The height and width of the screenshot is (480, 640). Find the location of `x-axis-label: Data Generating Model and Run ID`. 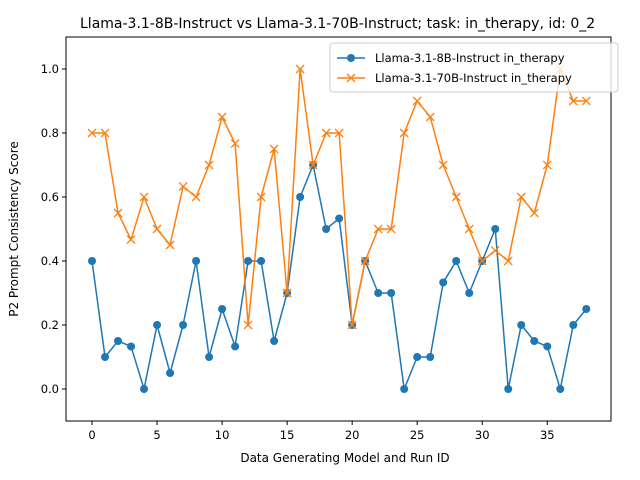

x-axis-label: Data Generating Model and Run ID is located at coordinates (344, 458).